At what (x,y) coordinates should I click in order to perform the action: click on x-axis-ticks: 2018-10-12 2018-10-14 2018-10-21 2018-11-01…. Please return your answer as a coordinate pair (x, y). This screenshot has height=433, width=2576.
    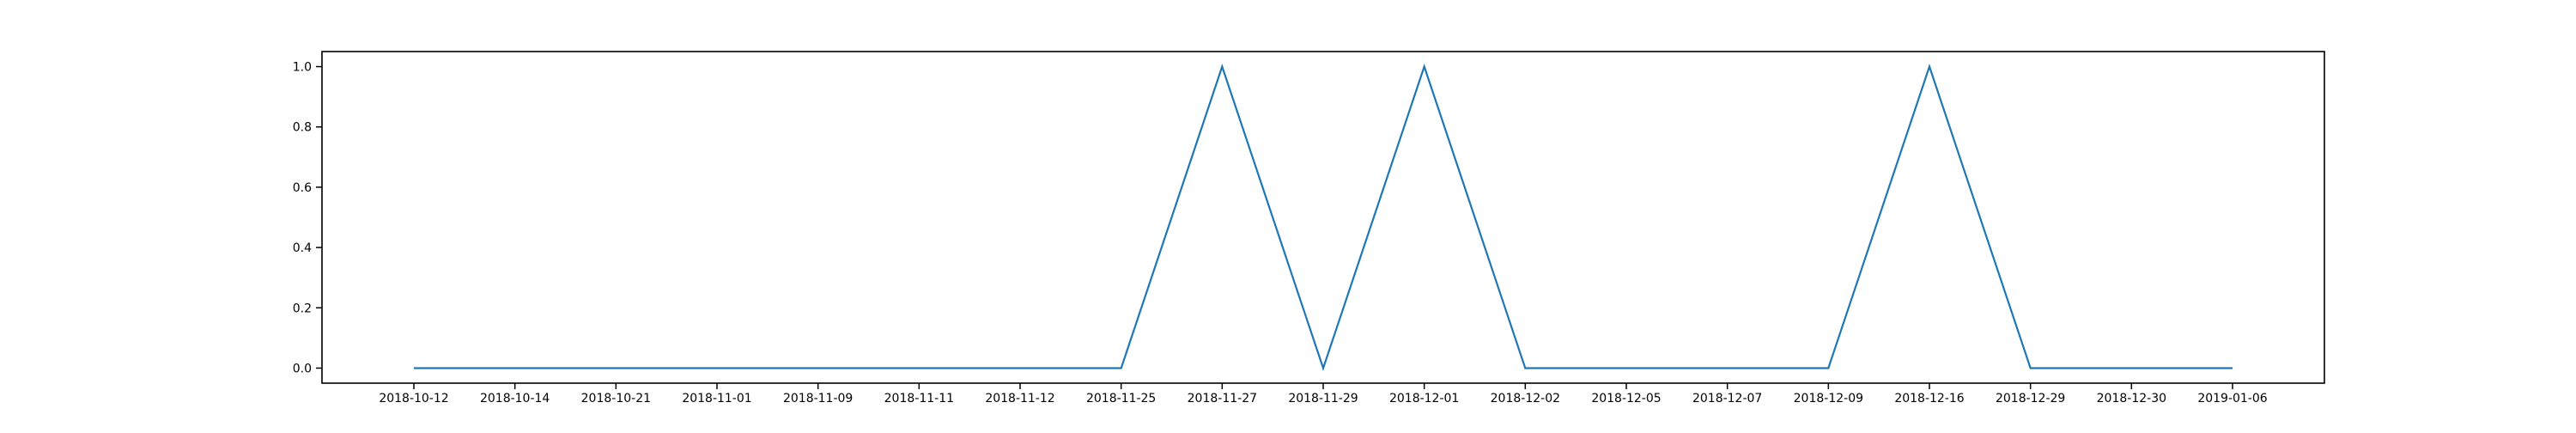
    Looking at the image, I should click on (1323, 394).